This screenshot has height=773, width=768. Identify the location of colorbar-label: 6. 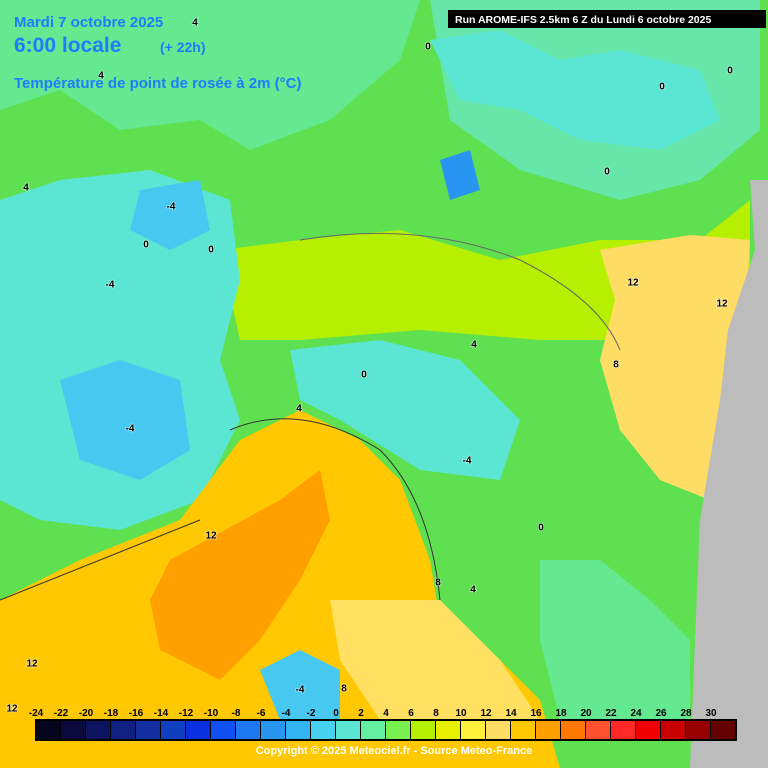
(411, 713).